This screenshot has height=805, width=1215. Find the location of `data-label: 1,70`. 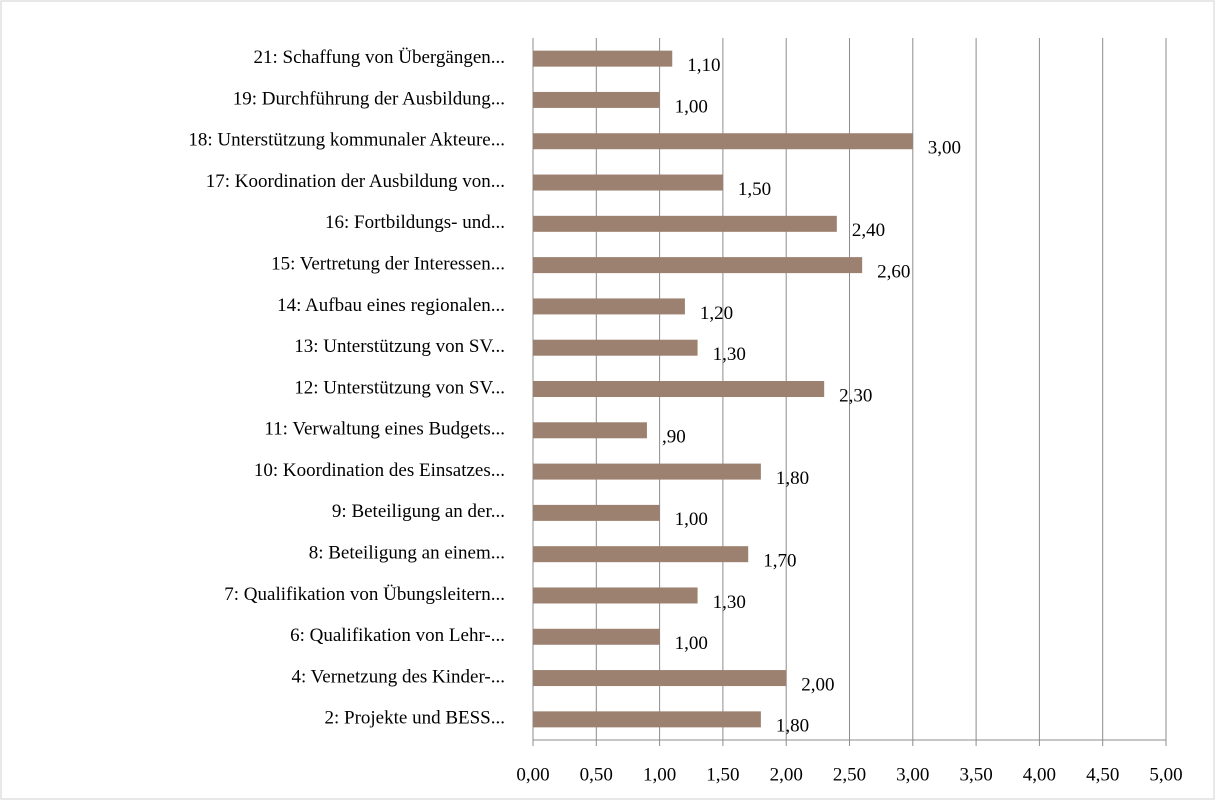

data-label: 1,70 is located at coordinates (779, 561).